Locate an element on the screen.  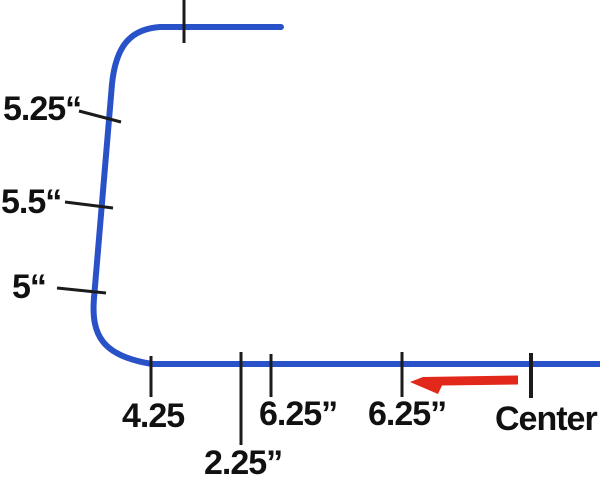
label-4-25: 4.25 is located at coordinates (153, 416).